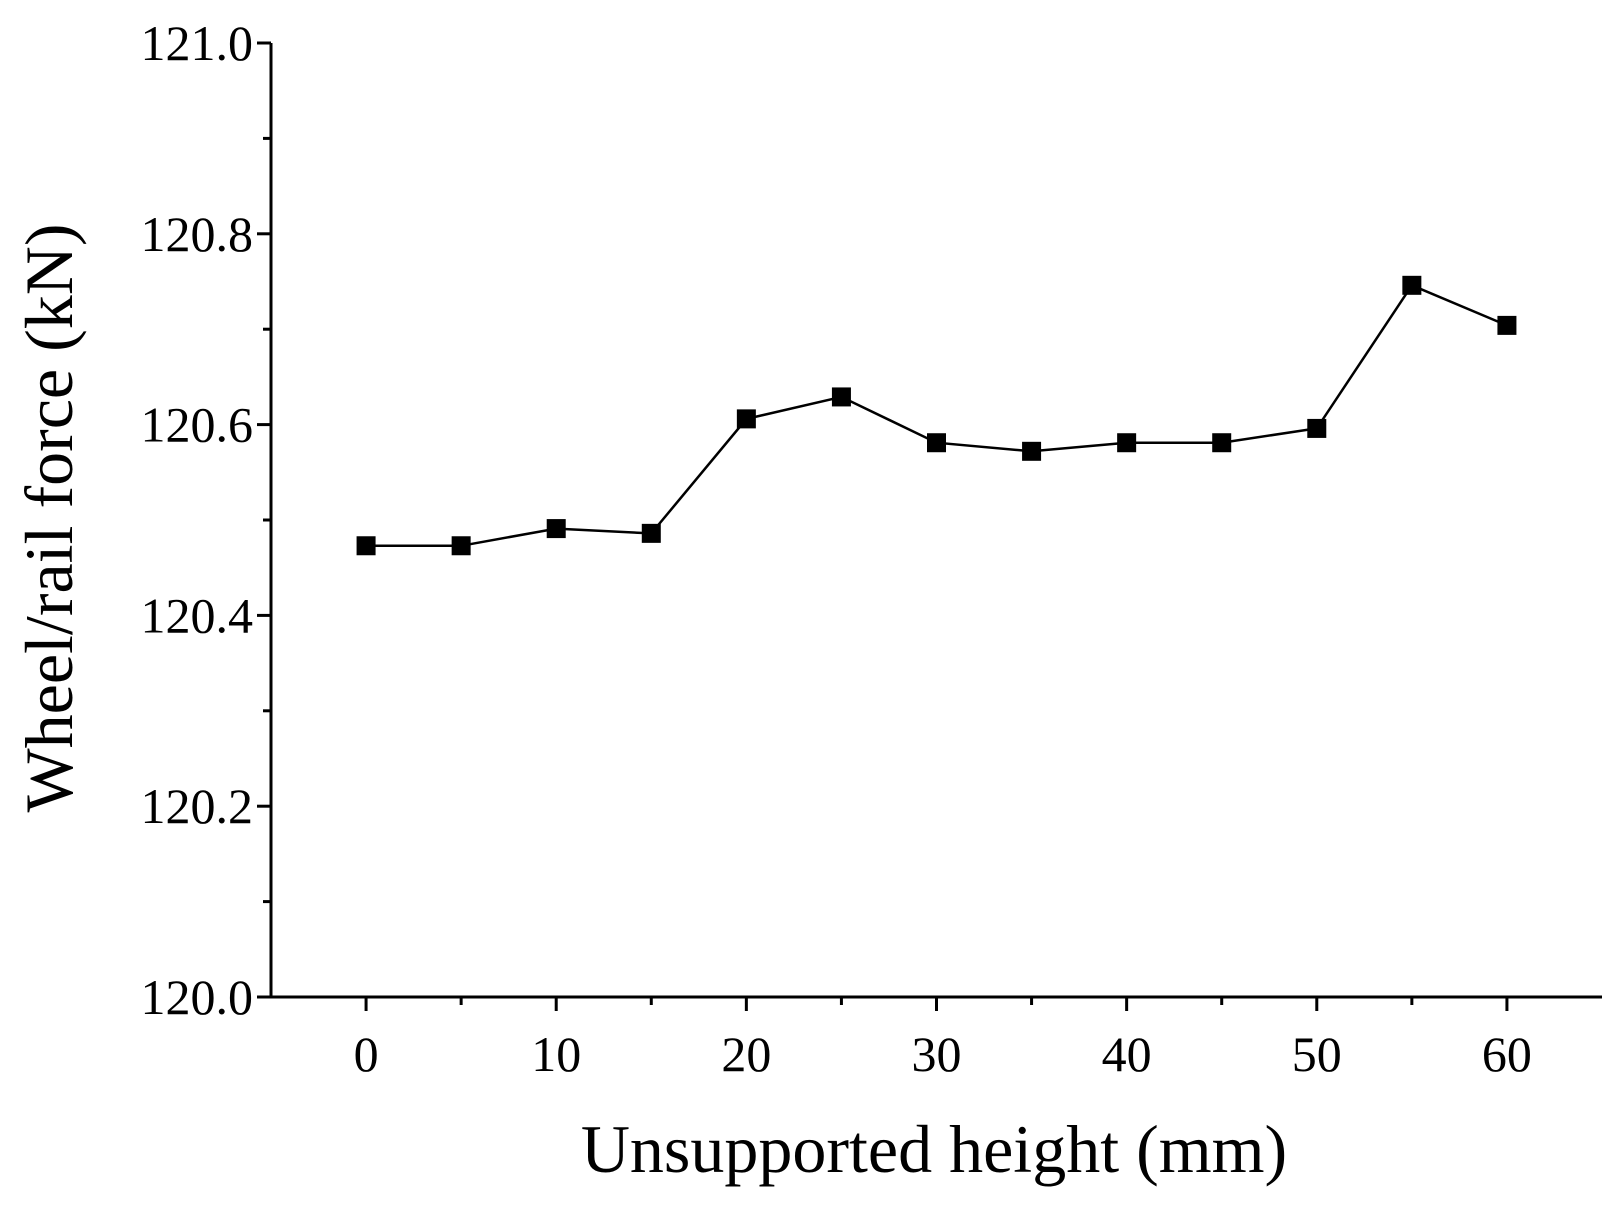 The width and height of the screenshot is (1620, 1211). I want to click on x-tick-label: 60, so click(1507, 1054).